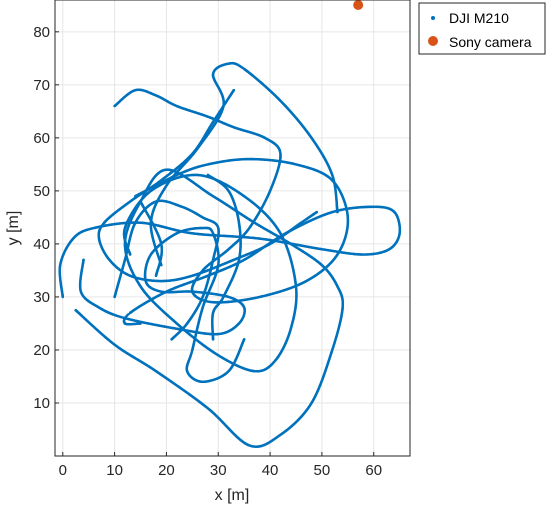 The width and height of the screenshot is (550, 509). I want to click on legend-marker-dji-m210, so click(433, 18).